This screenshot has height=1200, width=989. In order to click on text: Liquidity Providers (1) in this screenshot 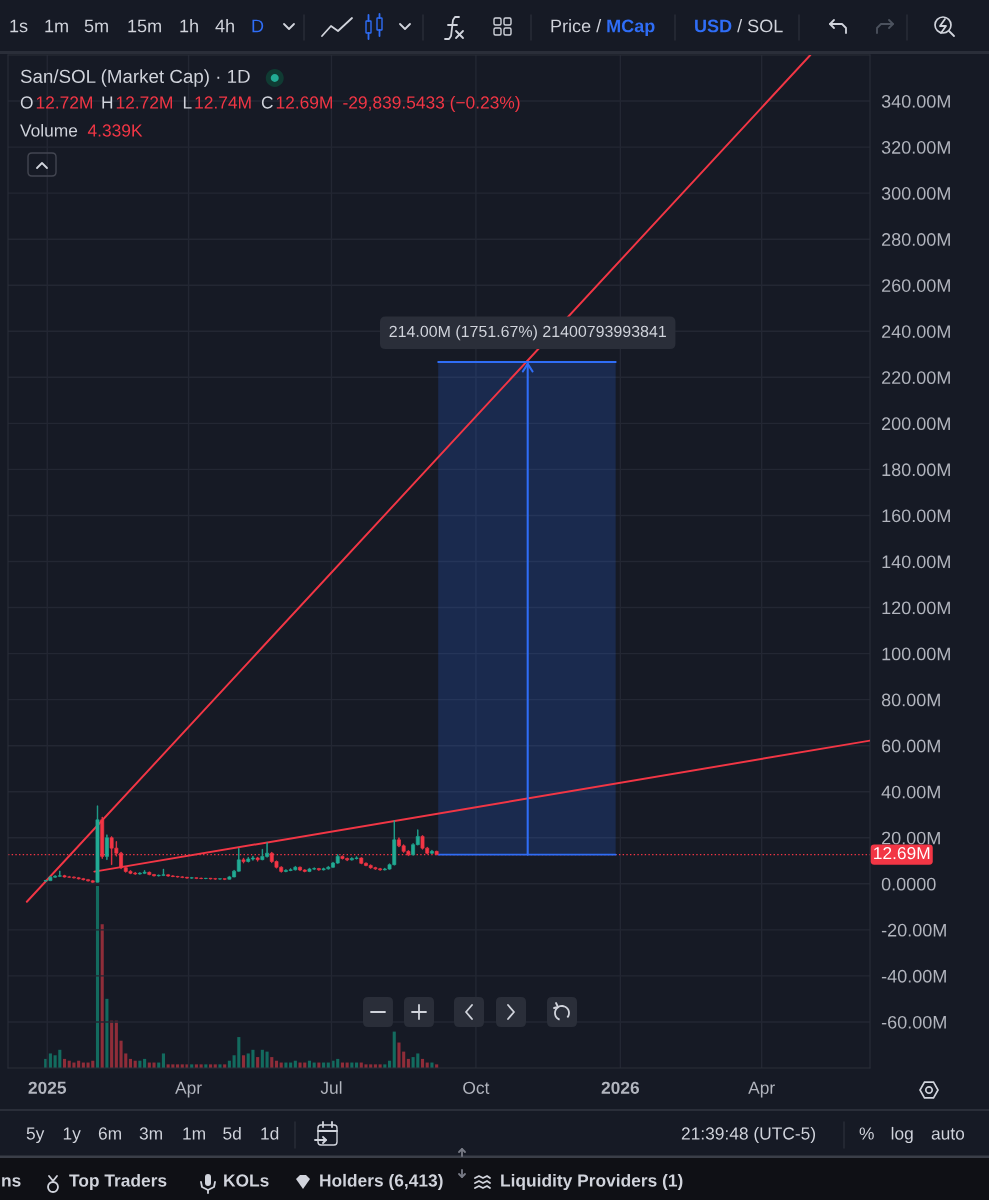, I will do `click(592, 1182)`.